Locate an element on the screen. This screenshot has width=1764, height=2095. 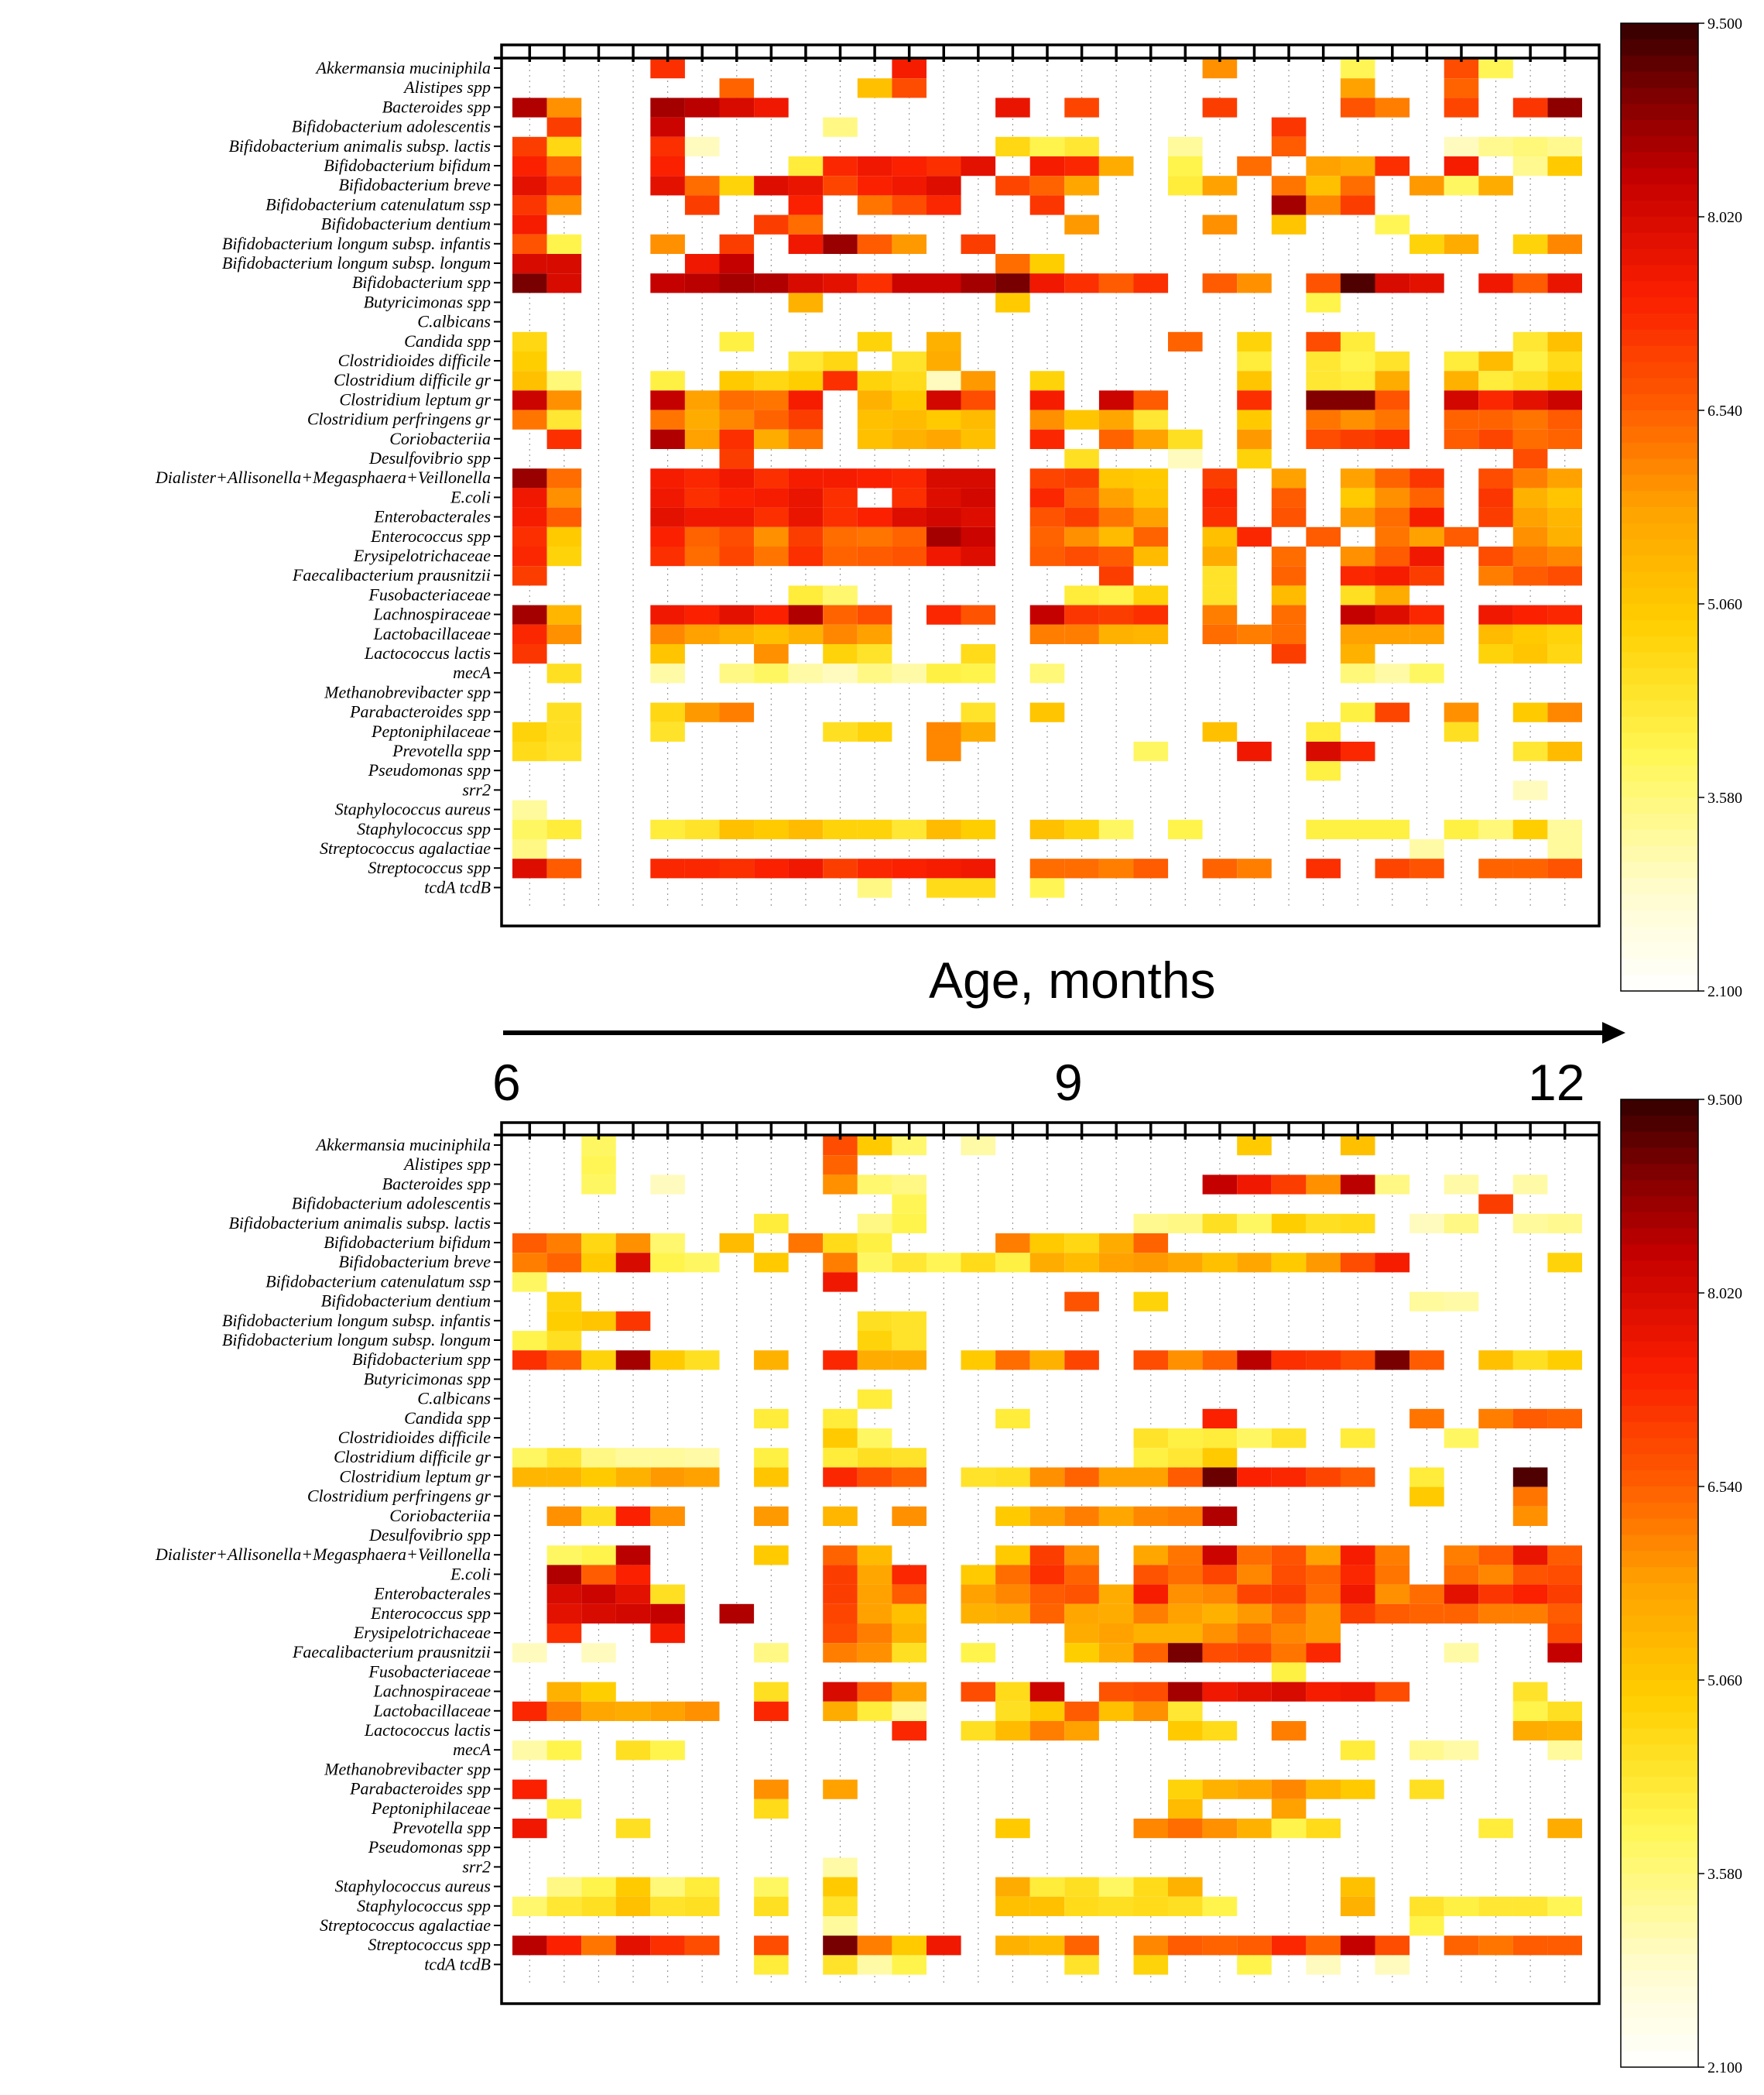
row-label: Enterobacterales is located at coordinates (432, 1593).